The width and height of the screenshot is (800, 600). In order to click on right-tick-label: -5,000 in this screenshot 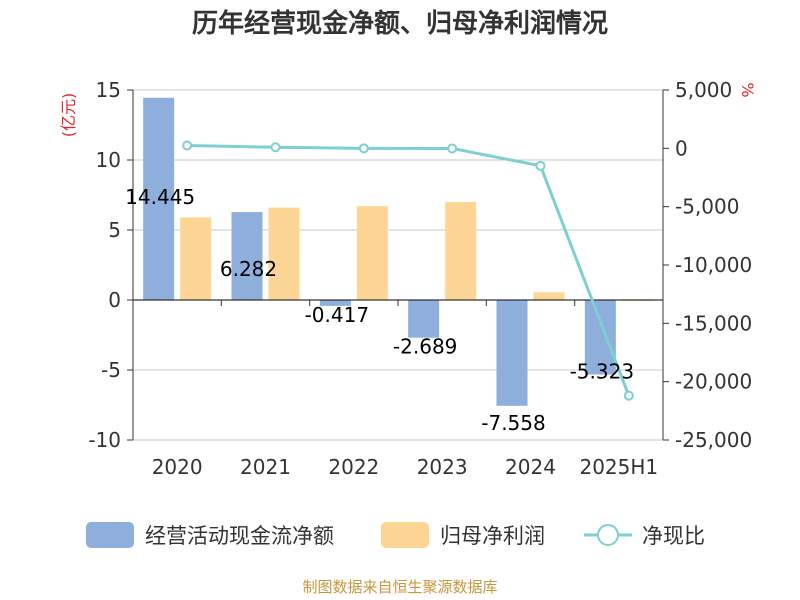, I will do `click(707, 207)`.